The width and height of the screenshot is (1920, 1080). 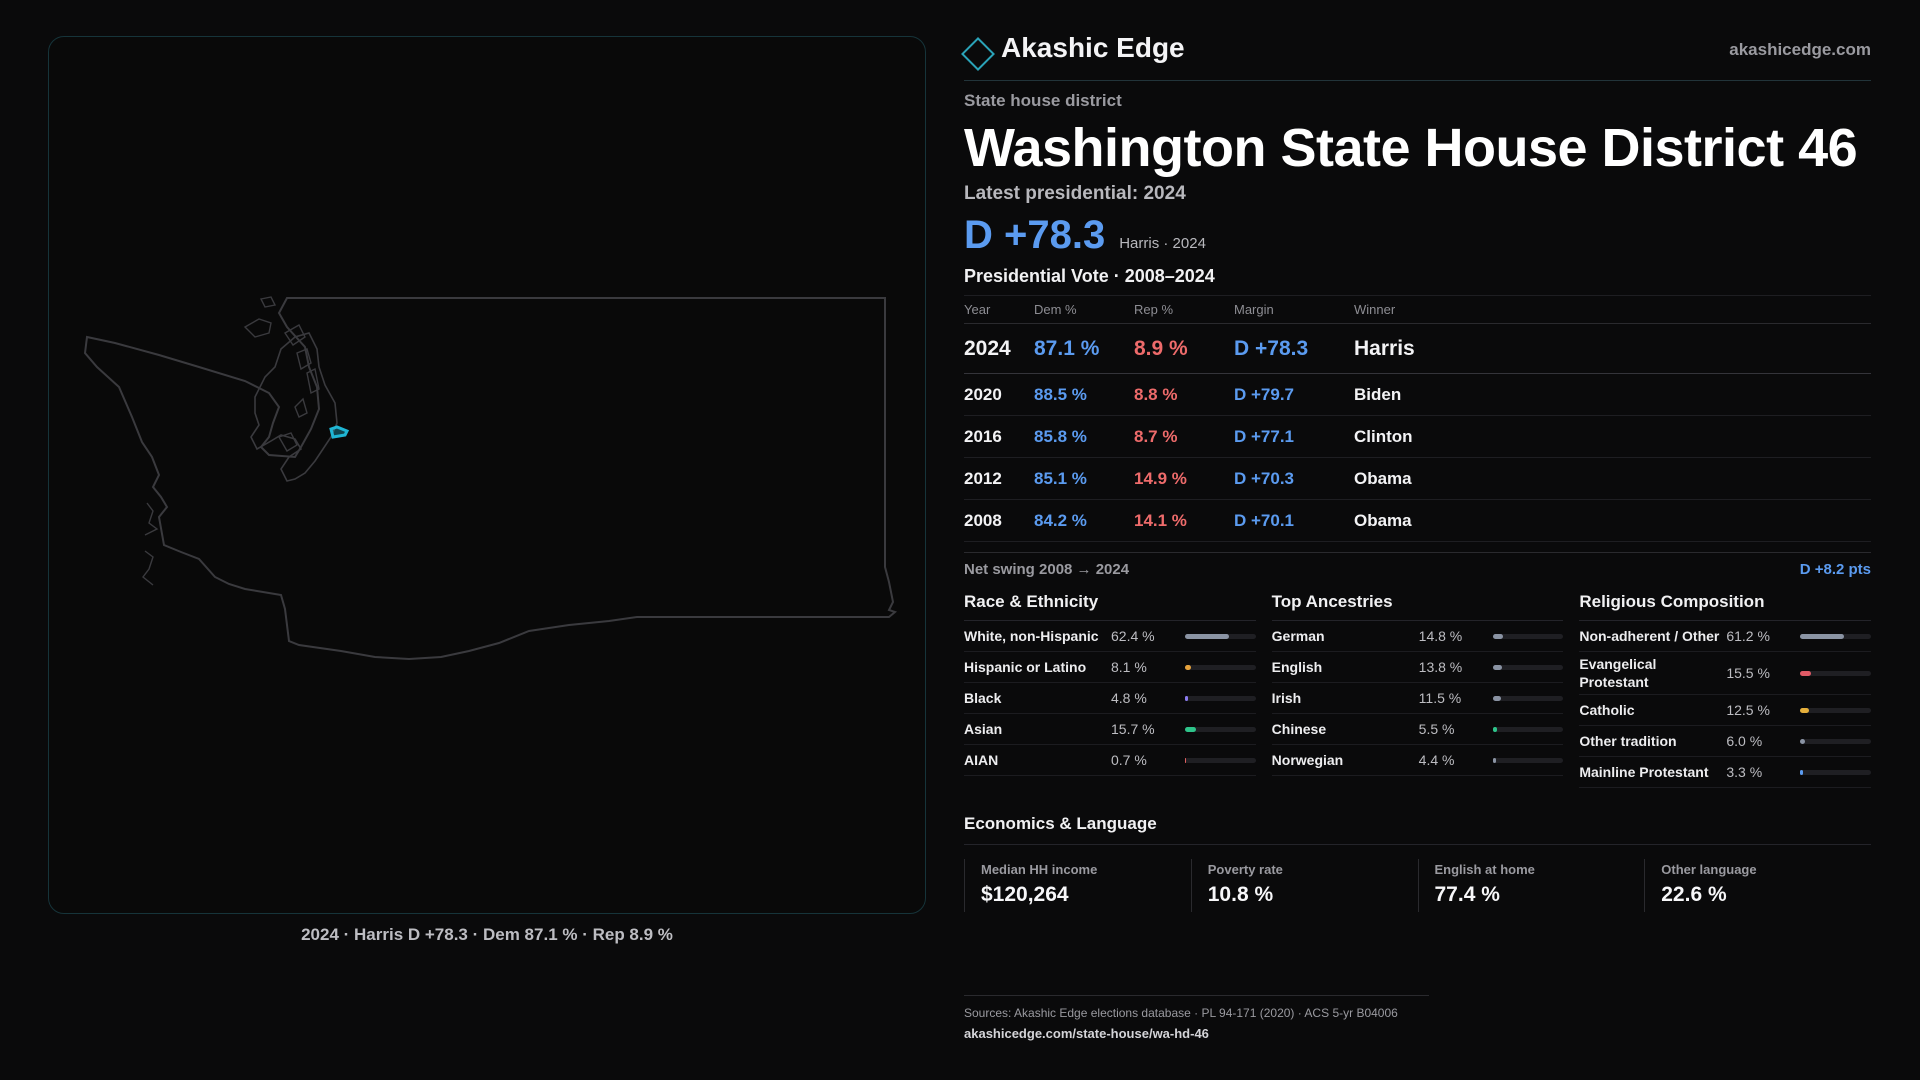 I want to click on cell-dem: 87.1 %, so click(x=1084, y=348).